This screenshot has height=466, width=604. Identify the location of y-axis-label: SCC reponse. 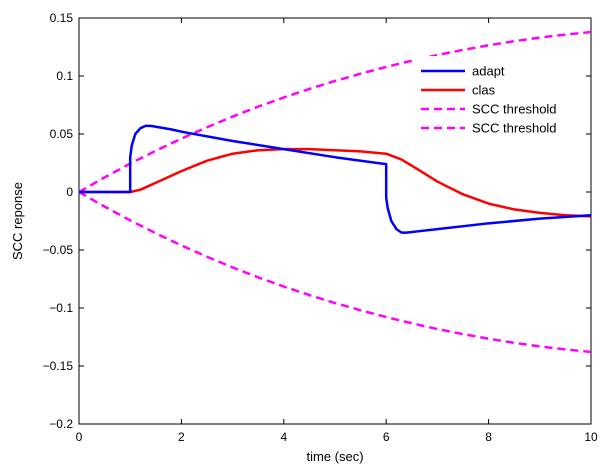
(17, 221).